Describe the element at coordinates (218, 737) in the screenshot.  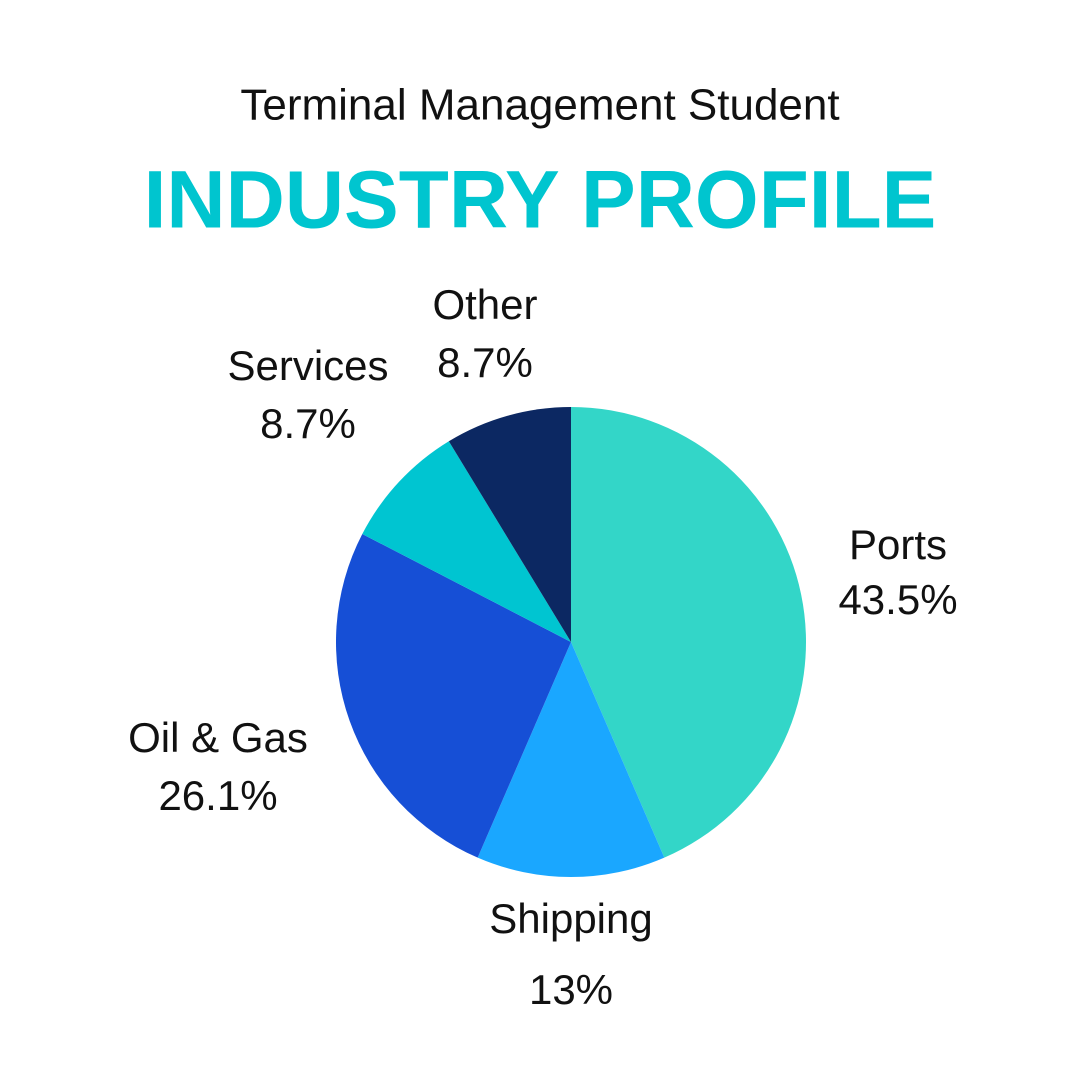
I see `slice-label: Oil & Gas` at that location.